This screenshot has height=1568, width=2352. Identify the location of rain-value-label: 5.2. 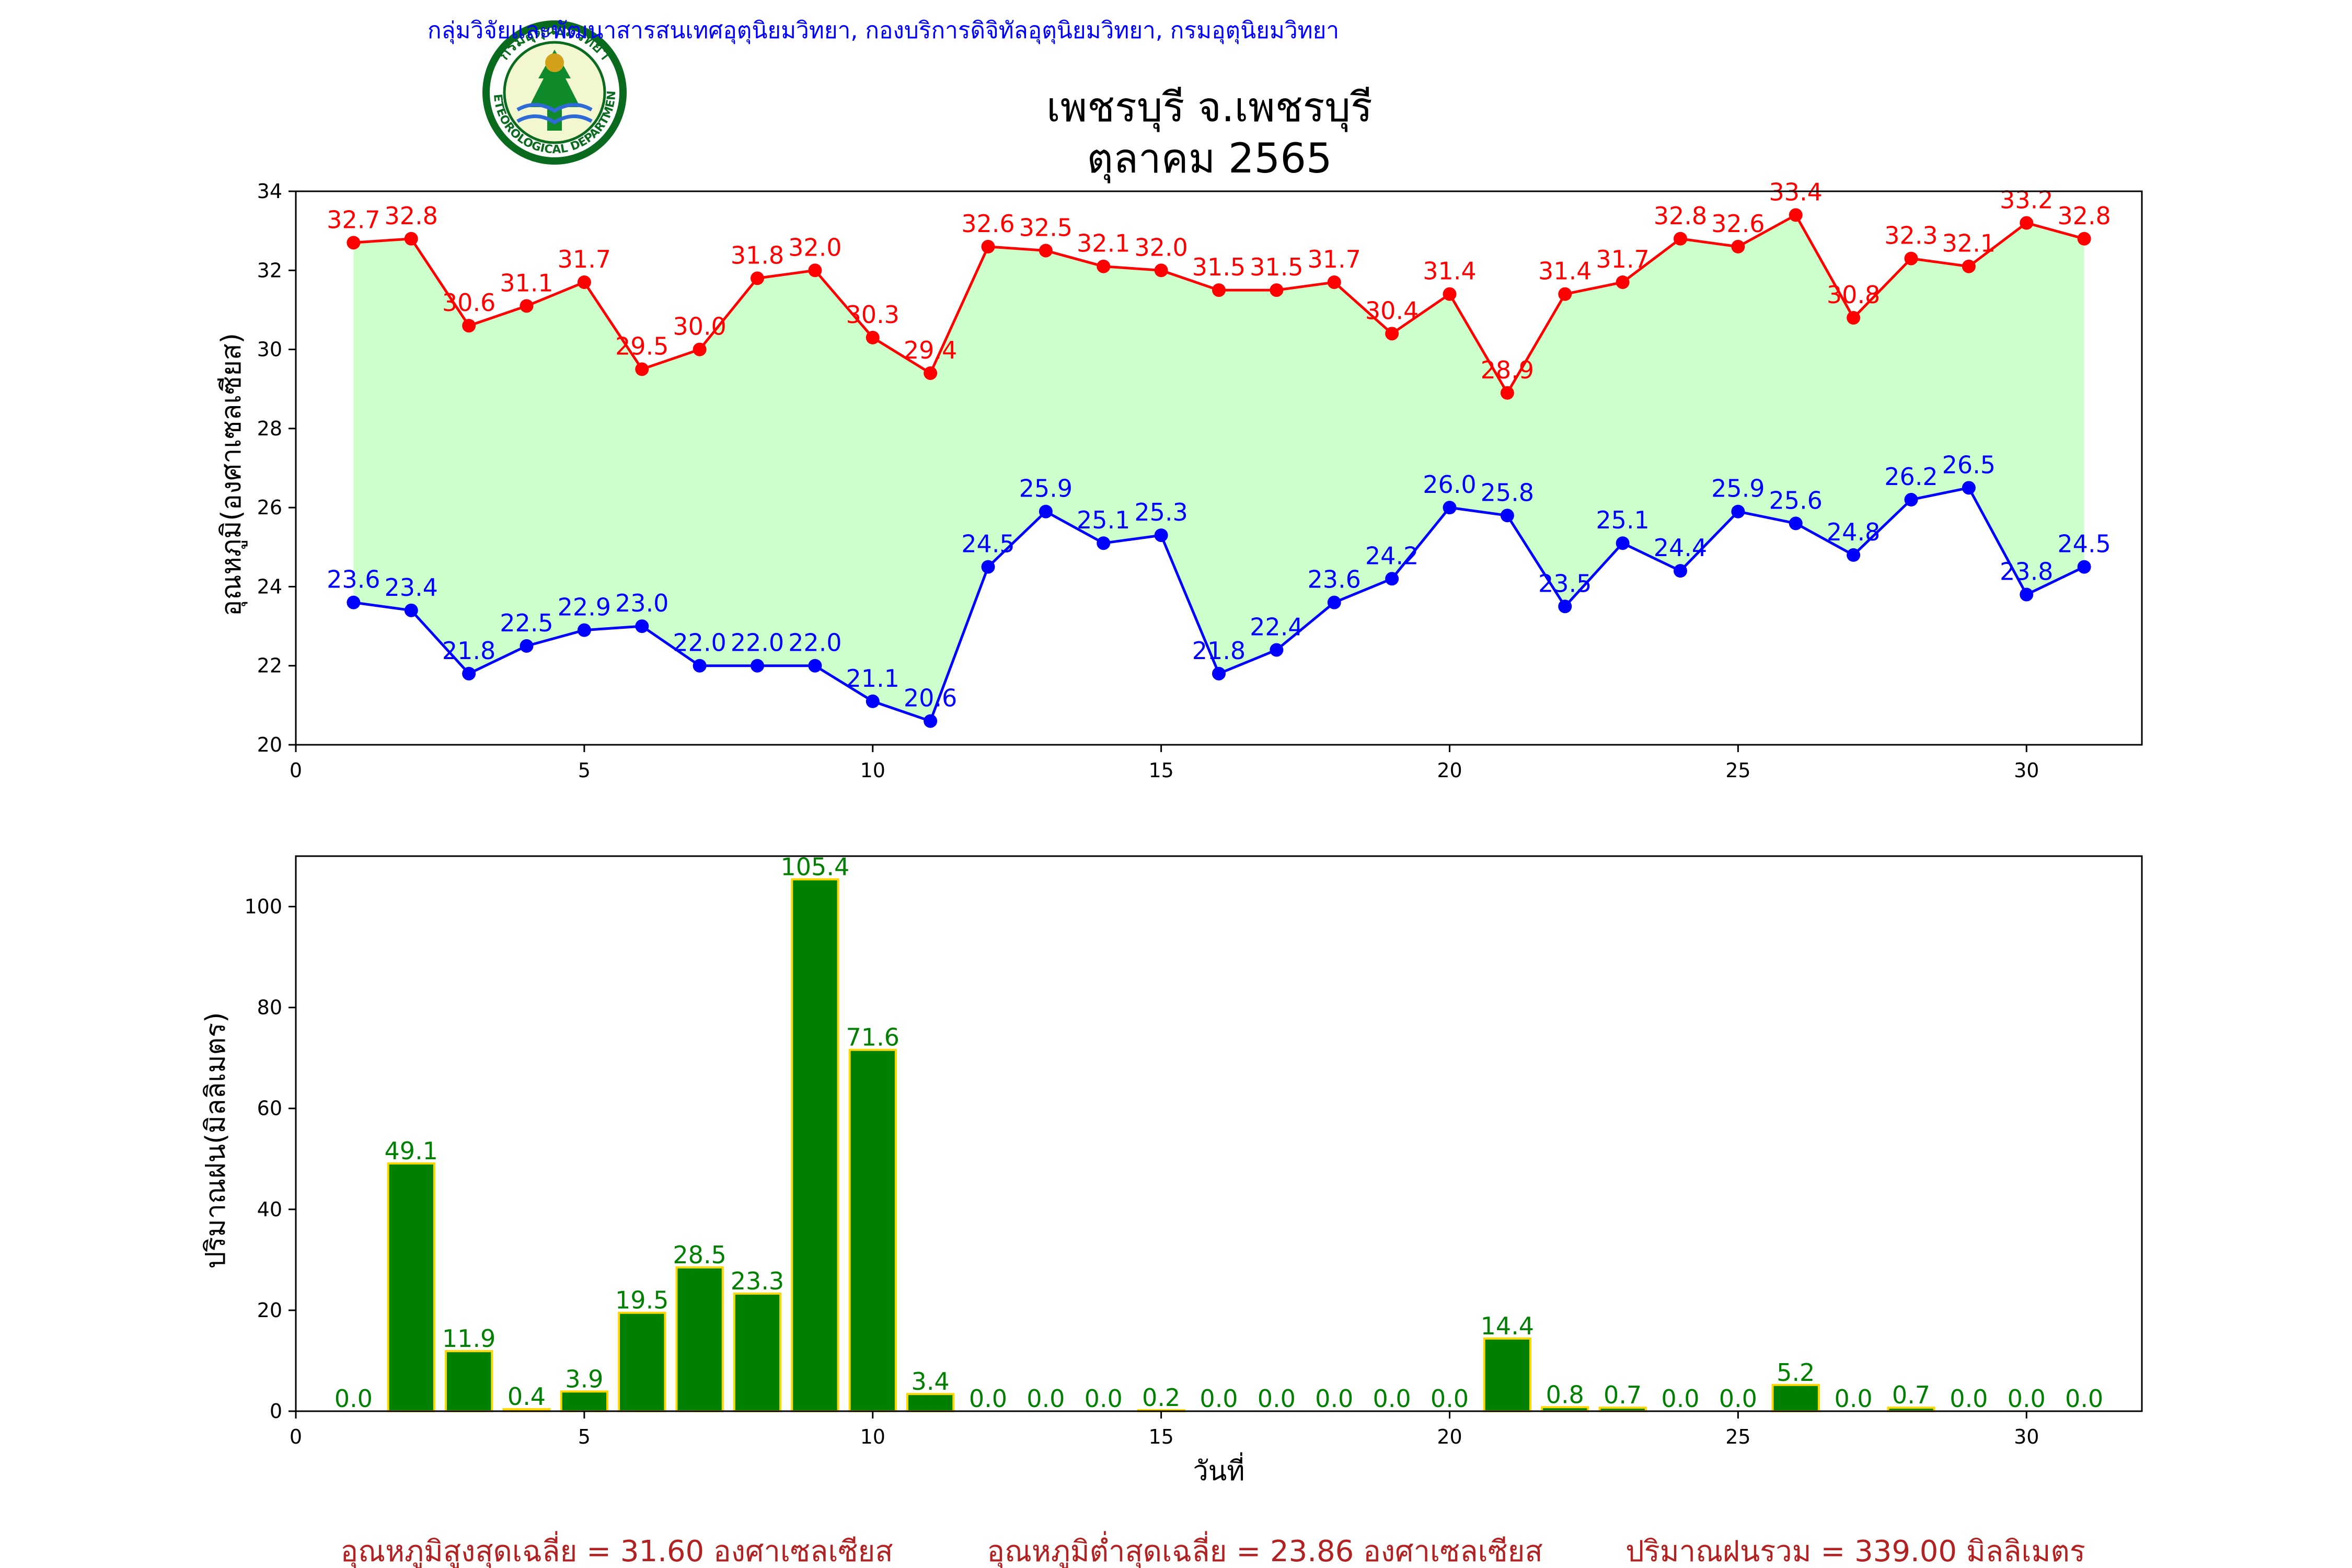
(1796, 1372).